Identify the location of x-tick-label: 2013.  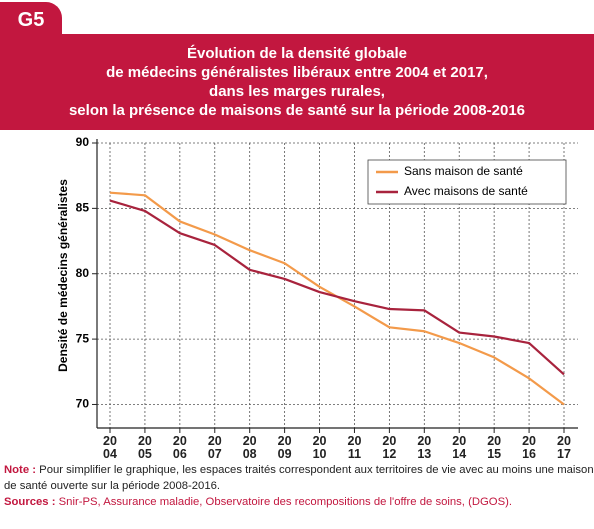
(424, 447).